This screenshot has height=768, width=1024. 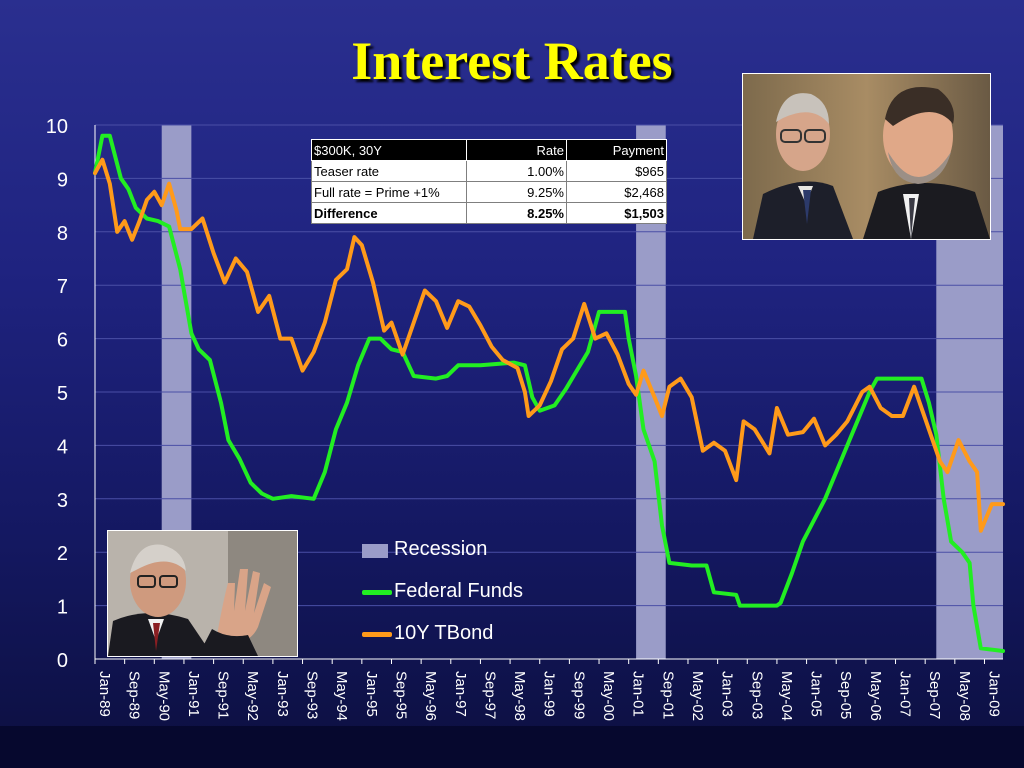 I want to click on x-tick-label: Jan-89, so click(x=104, y=694).